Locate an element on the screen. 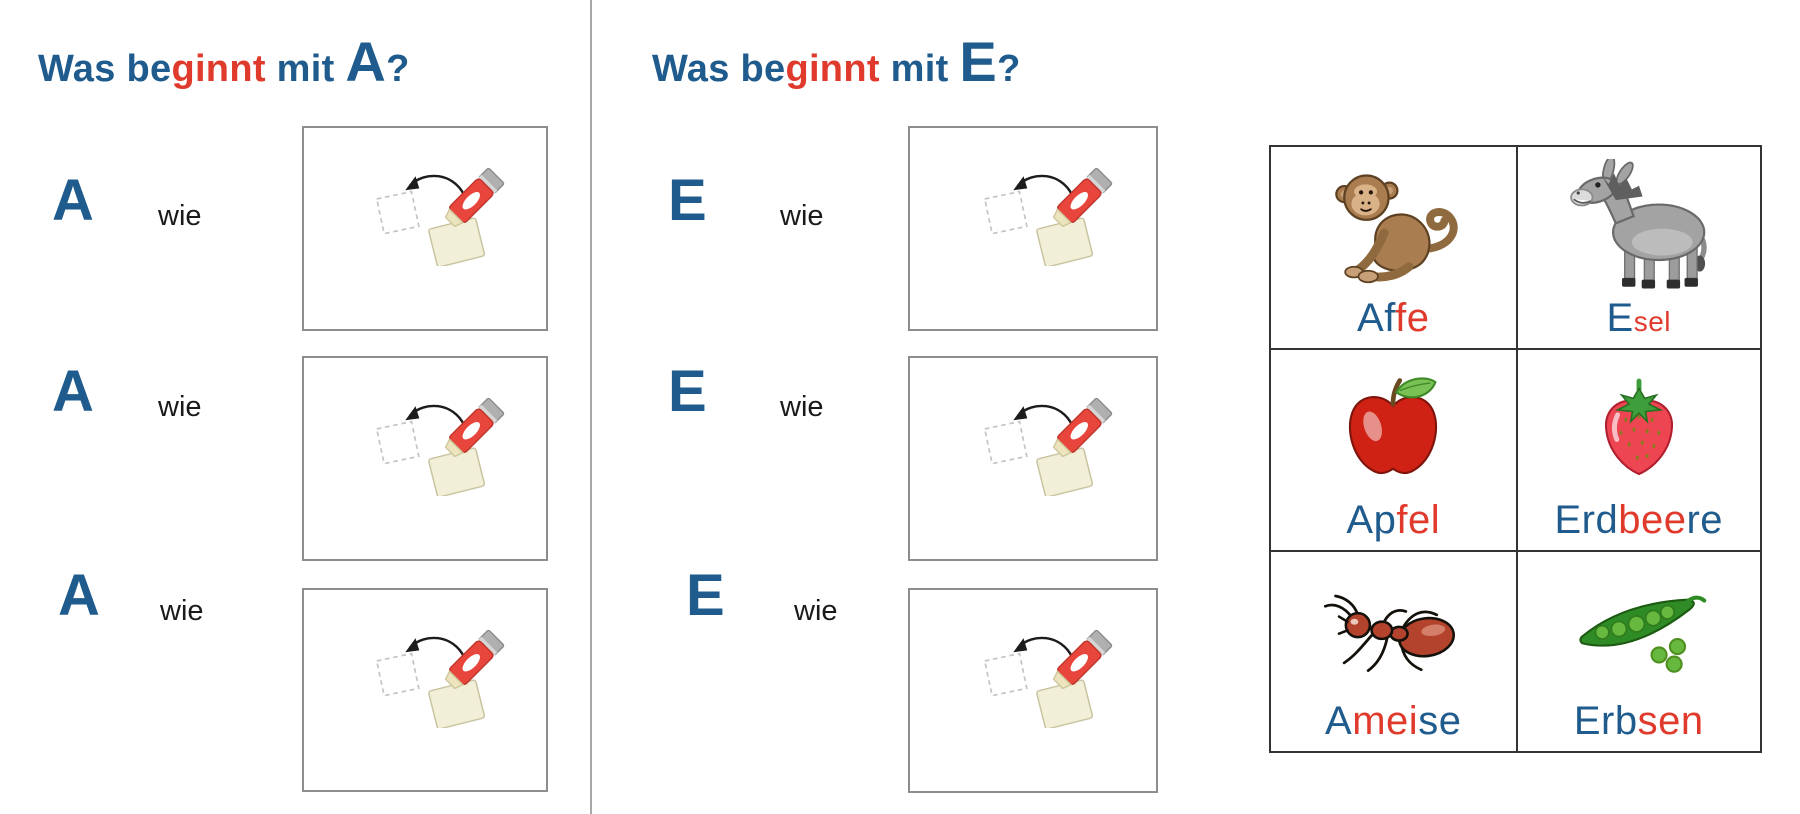 The image size is (1800, 814). section-e-title: Was beginnt mit E? is located at coordinates (836, 61).